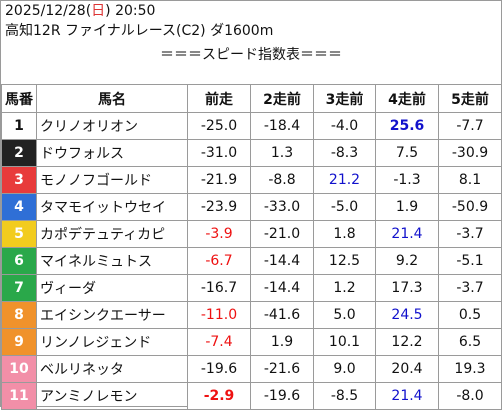  What do you see at coordinates (112, 234) in the screenshot?
I see `horse-name-cell: カポデテュティカピ` at bounding box center [112, 234].